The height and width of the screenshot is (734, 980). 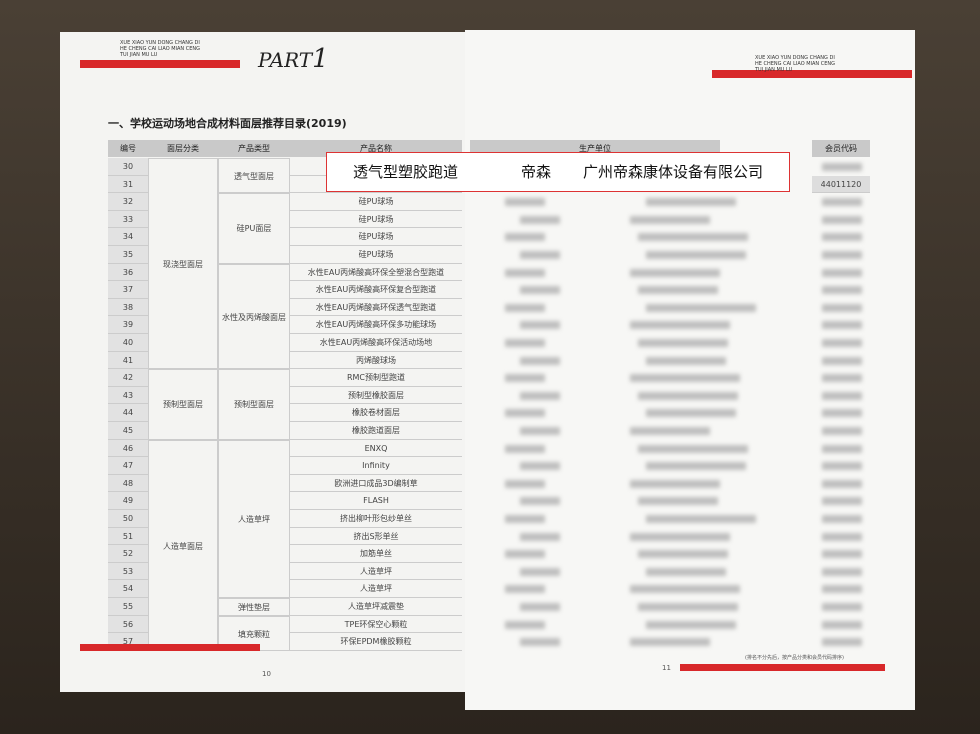 What do you see at coordinates (376, 519) in the screenshot?
I see `product-name: 挤出柳叶形包纱单丝` at bounding box center [376, 519].